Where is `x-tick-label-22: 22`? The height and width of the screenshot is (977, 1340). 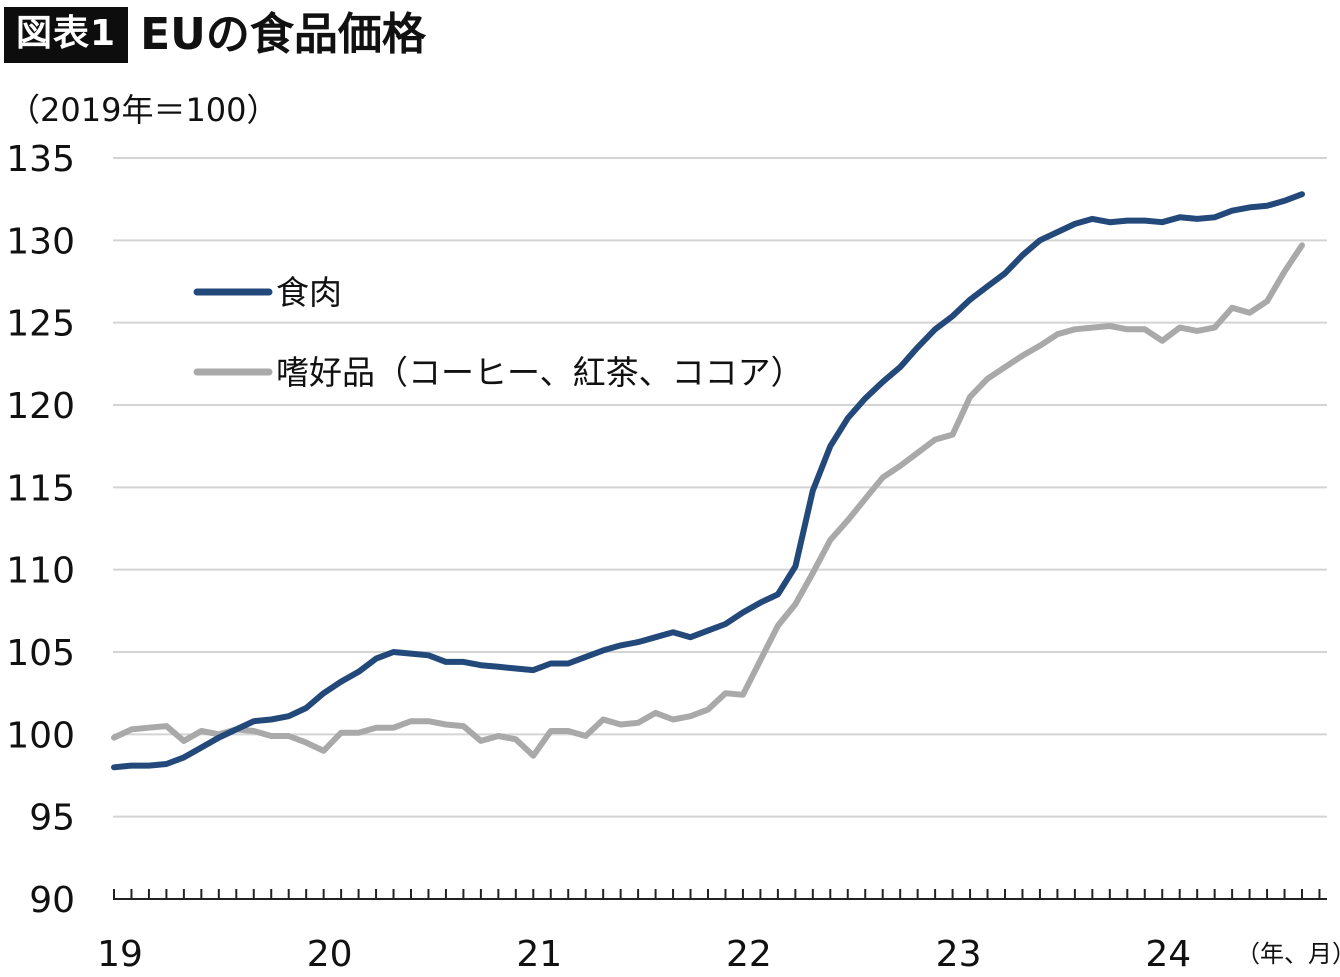
x-tick-label-22: 22 is located at coordinates (749, 954).